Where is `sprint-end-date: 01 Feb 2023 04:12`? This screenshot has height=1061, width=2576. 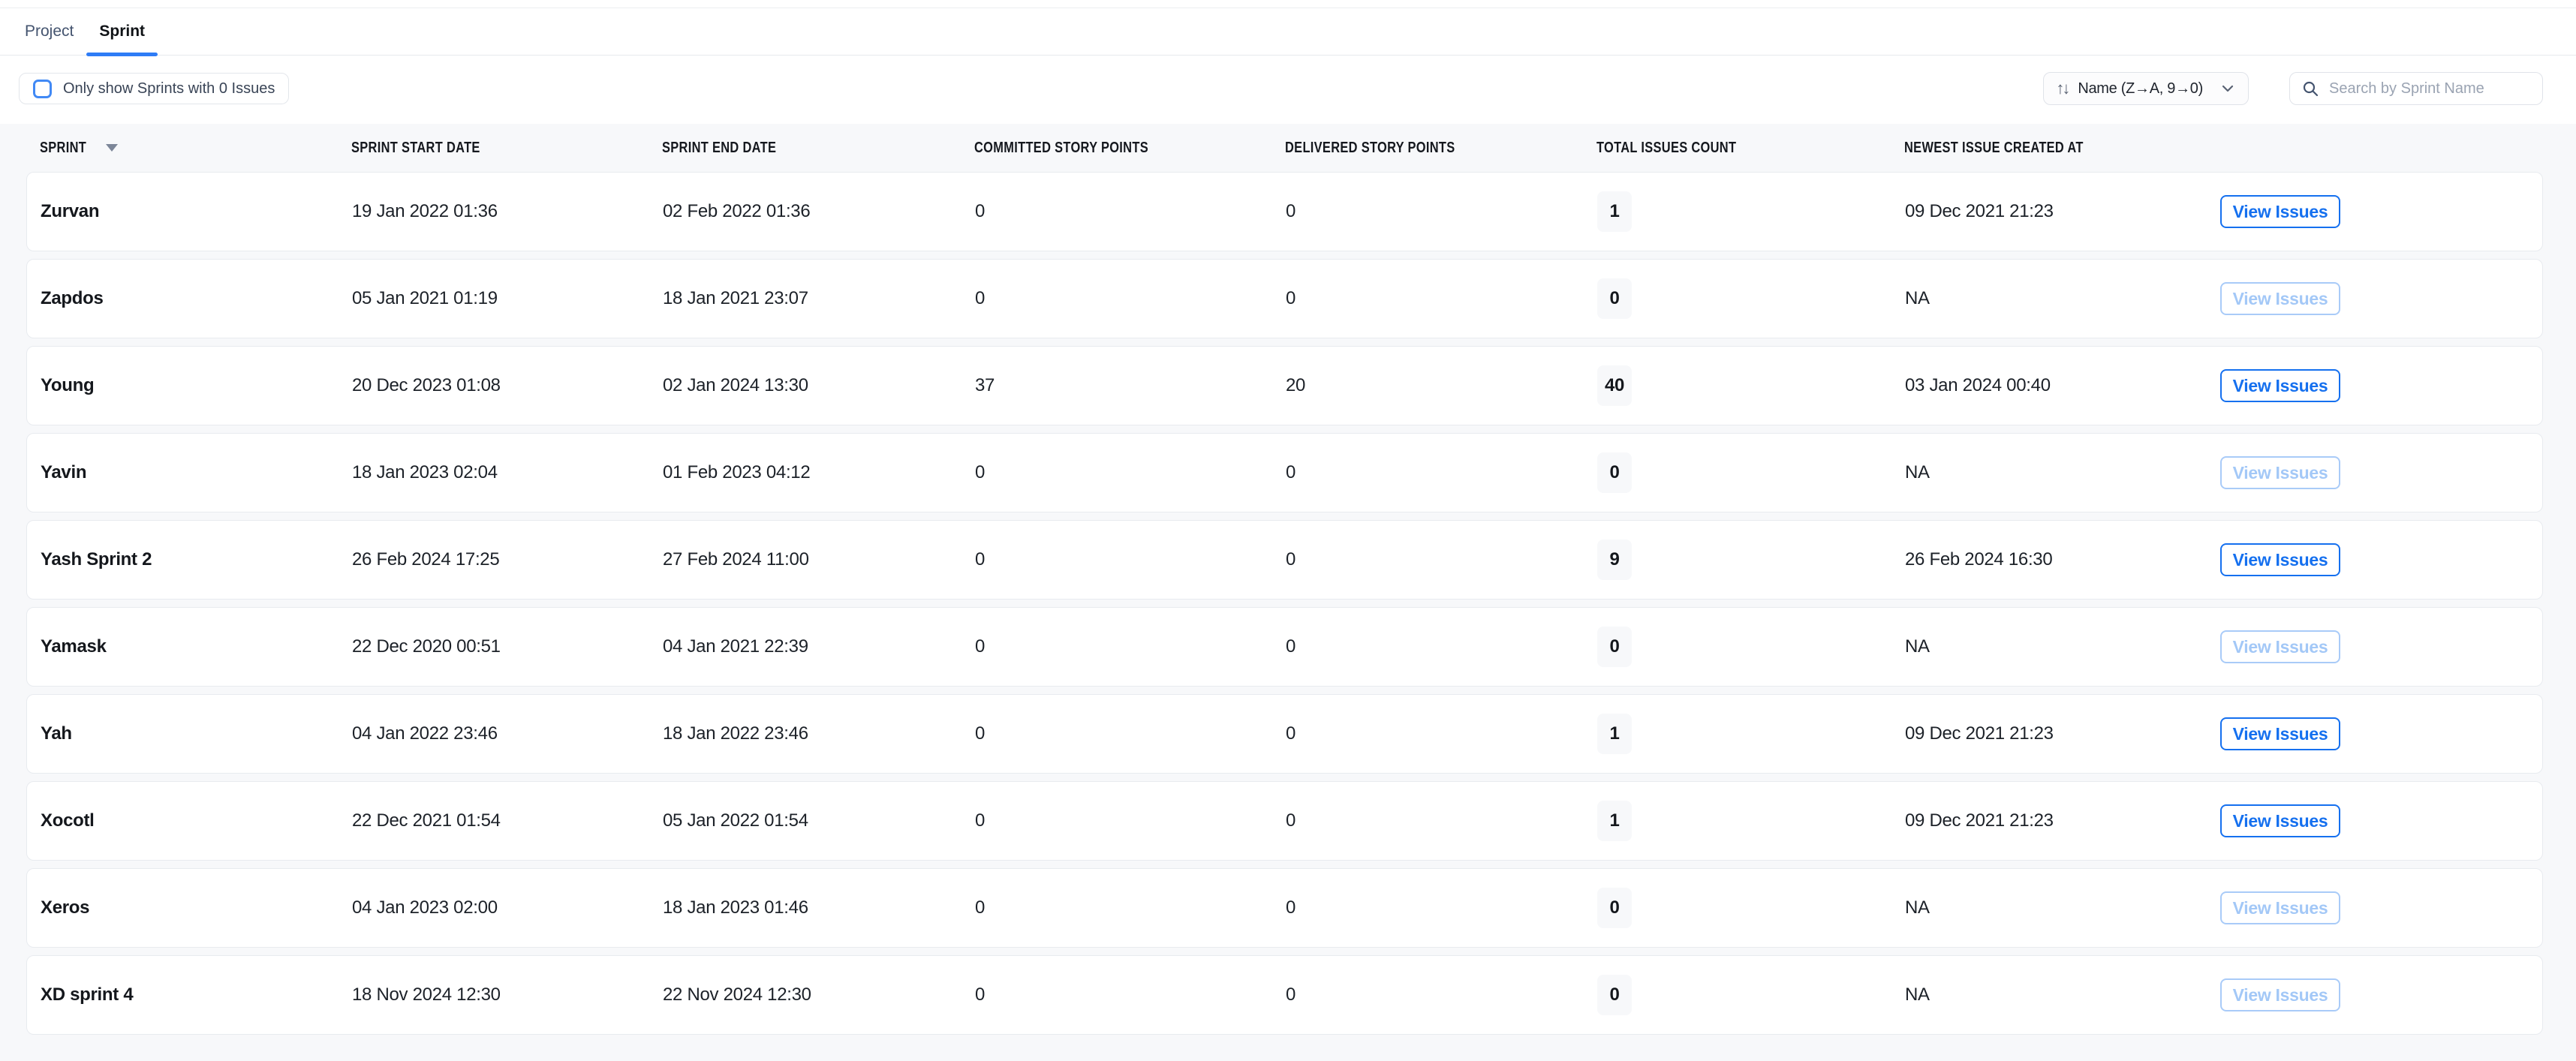
sprint-end-date: 01 Feb 2023 04:12 is located at coordinates (737, 472).